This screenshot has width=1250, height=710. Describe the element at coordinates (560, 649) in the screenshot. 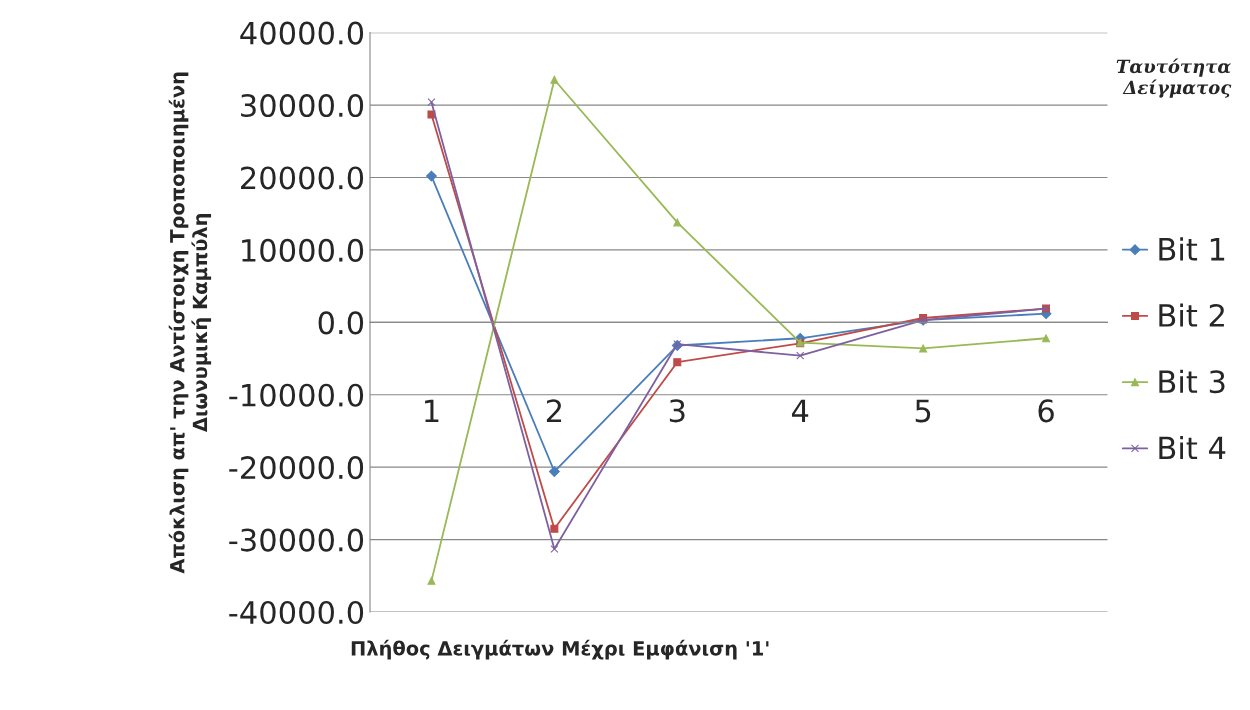

I see `x-axis-title: Πλήθος Δειγμάτων Μέχρι Εμφάνιση '1'` at that location.